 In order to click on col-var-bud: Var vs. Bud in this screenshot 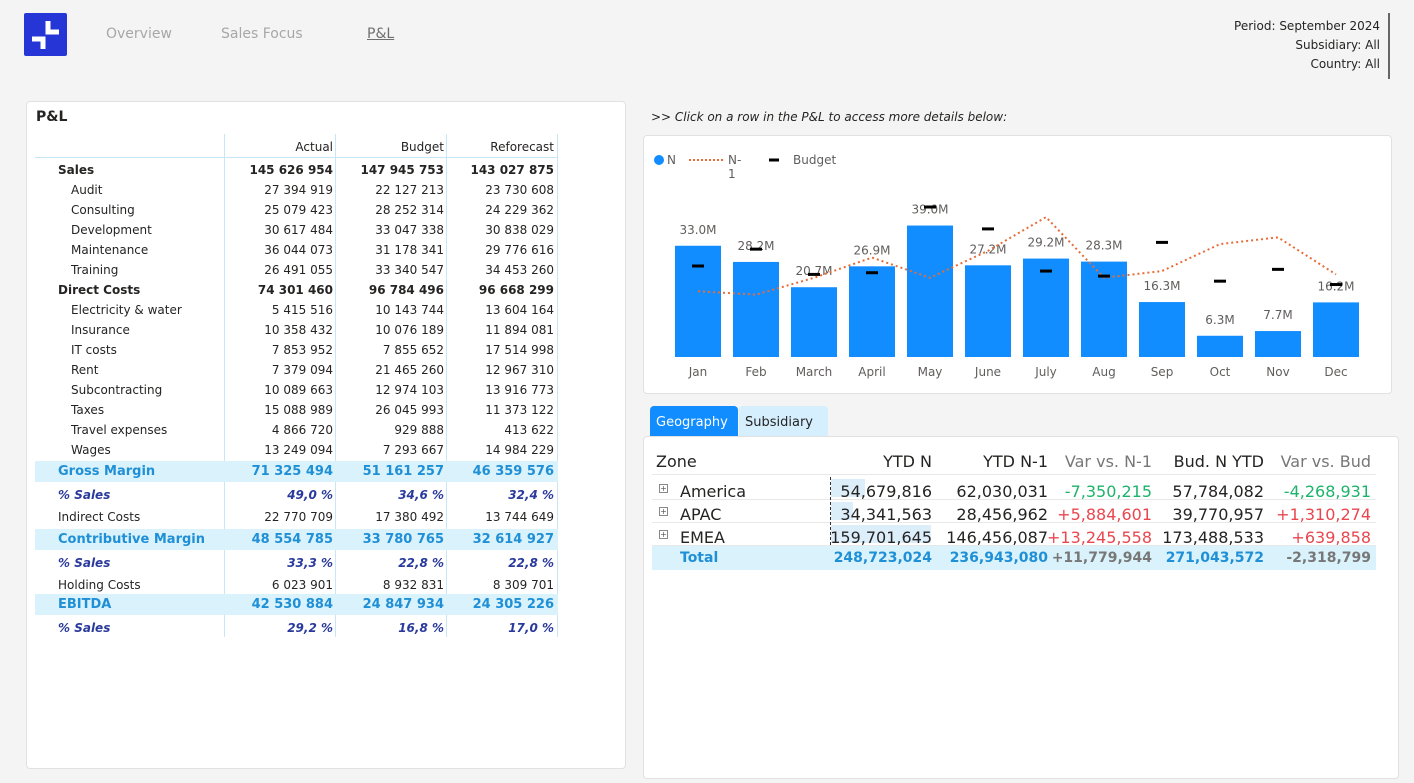, I will do `click(1325, 461)`.